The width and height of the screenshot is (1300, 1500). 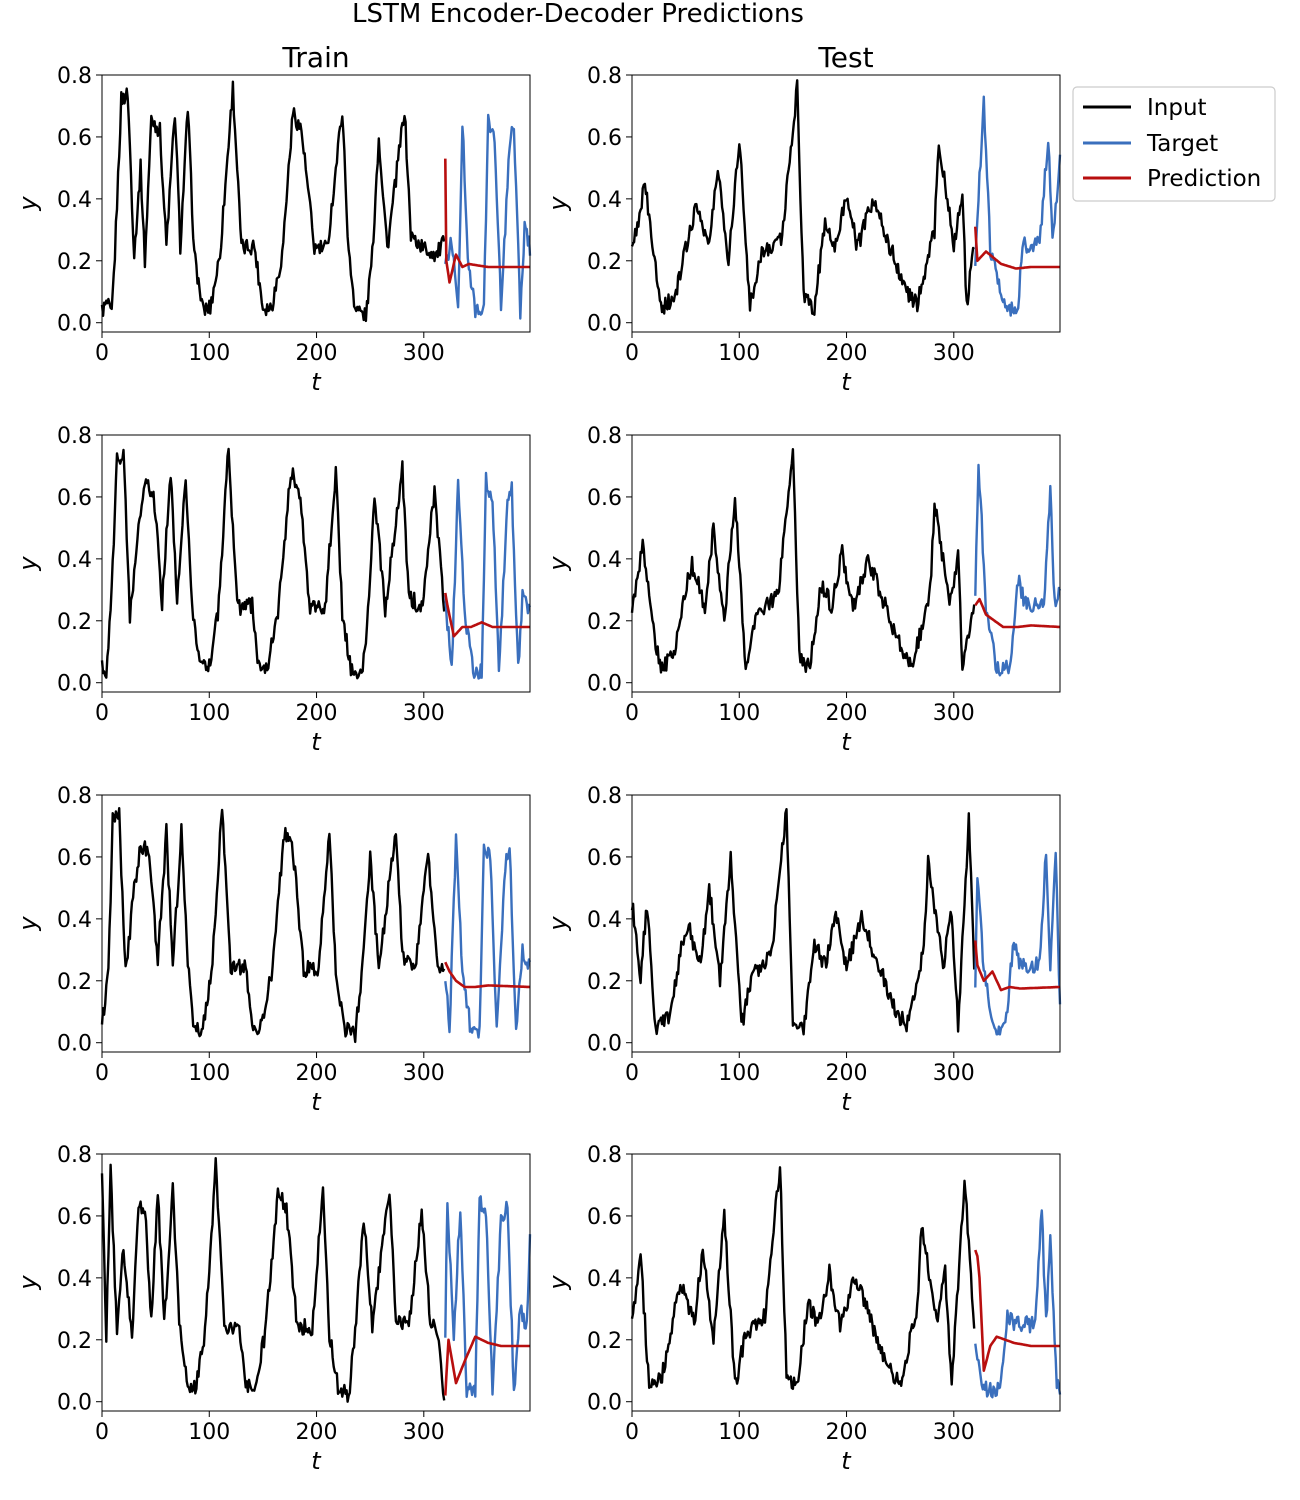 I want to click on subplot-row4-train: 0 100 200 300 0.0 0.2 0.4 0.6 0.8 t y, so click(x=273, y=1309).